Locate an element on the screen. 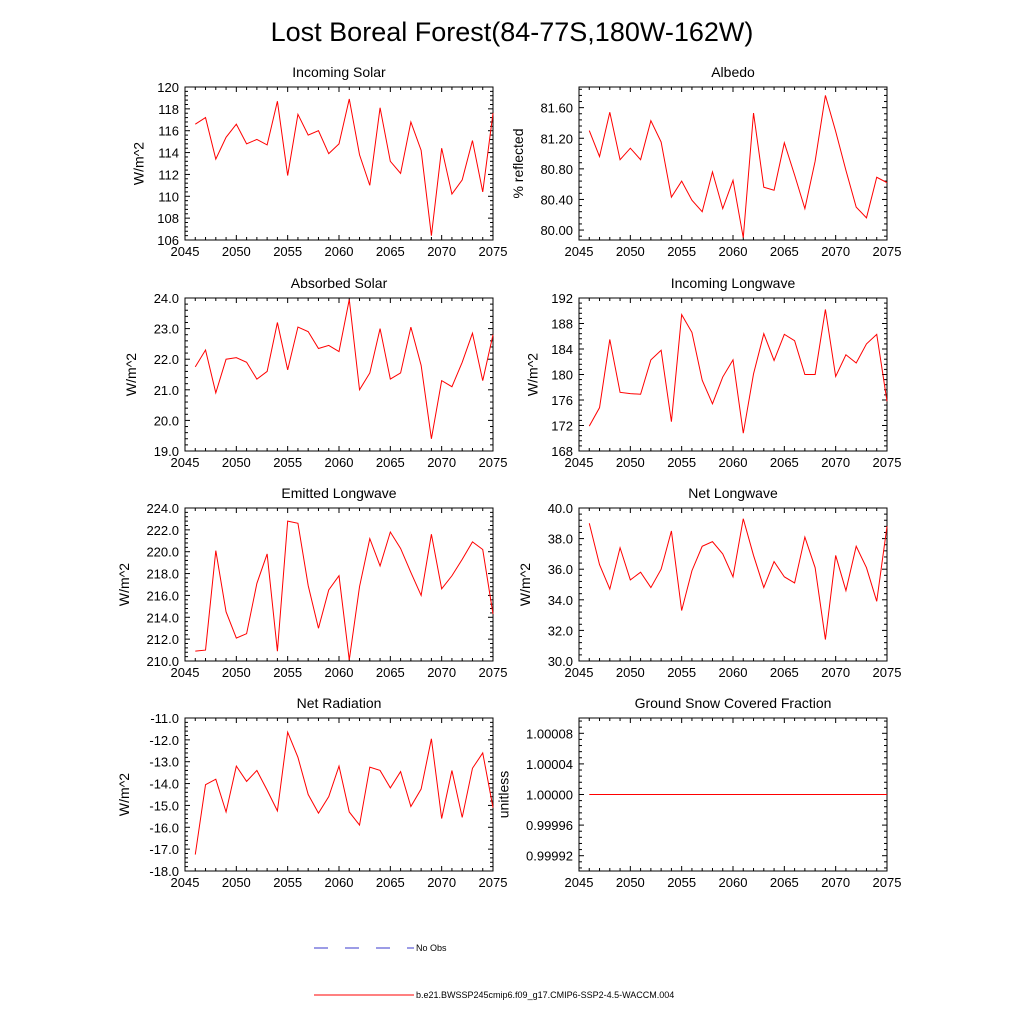 This screenshot has width=1024, height=1024. incoming-solar-ytick-label: 120 is located at coordinates (168, 87).